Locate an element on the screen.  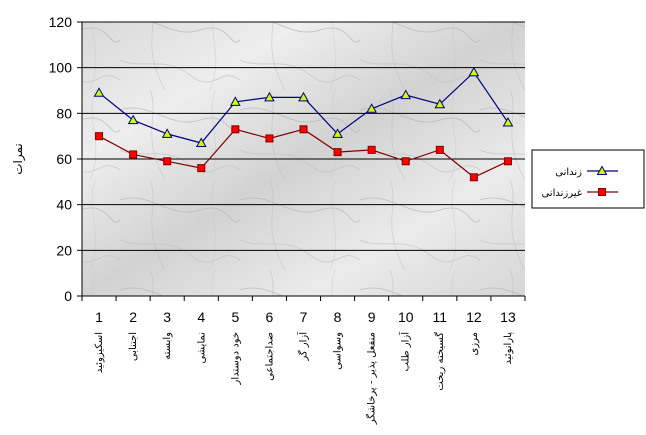
y-tick-label: 100 is located at coordinates (61, 68).